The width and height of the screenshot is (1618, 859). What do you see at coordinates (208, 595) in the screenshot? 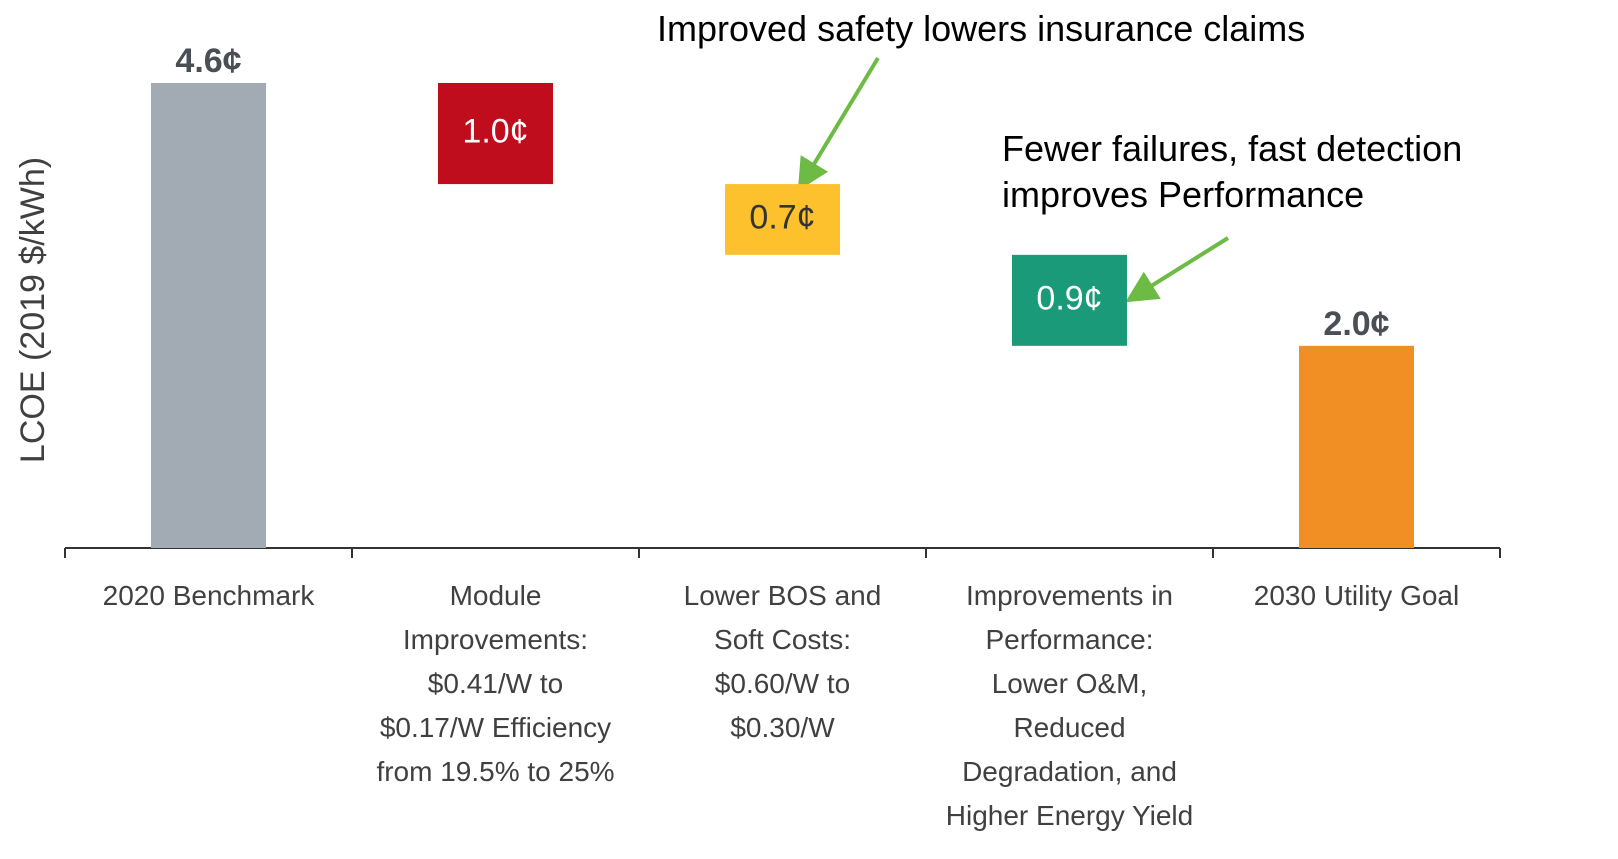
I see `x-tick-label: 2020 Benchmark` at bounding box center [208, 595].